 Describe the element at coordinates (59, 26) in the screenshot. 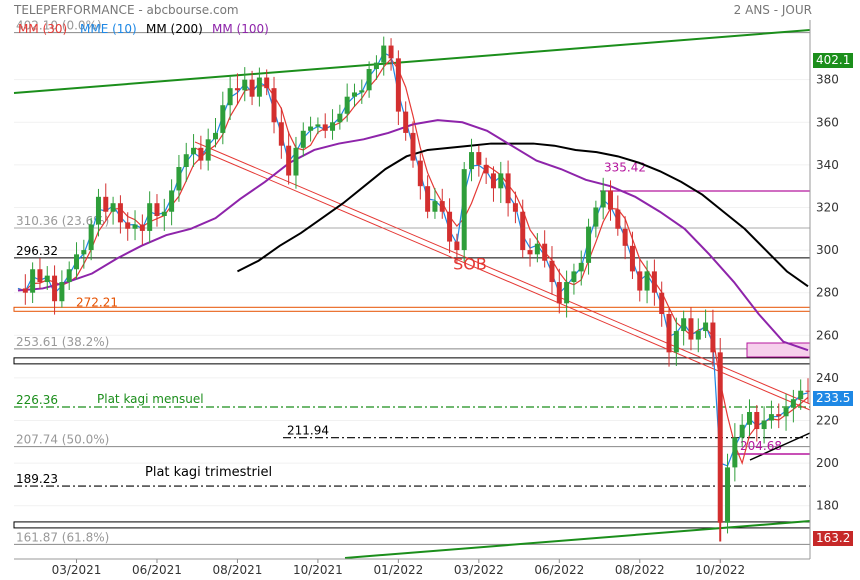

I see `support-line-label: 402.10 (0.0%)` at that location.